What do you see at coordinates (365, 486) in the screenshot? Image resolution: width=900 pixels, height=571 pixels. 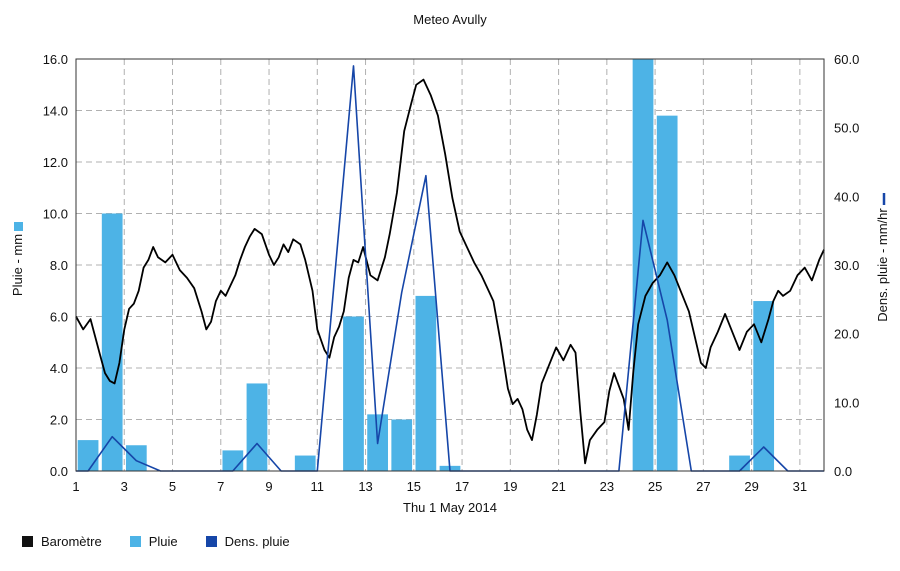 I see `x-tick-label: 13` at bounding box center [365, 486].